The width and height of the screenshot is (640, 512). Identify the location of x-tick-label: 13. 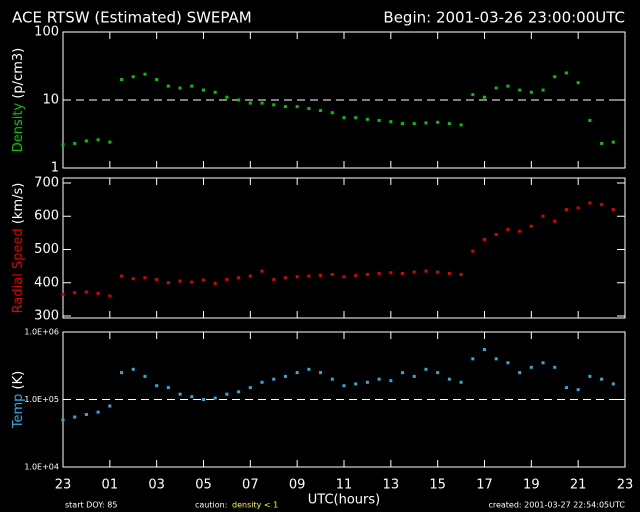
(391, 485).